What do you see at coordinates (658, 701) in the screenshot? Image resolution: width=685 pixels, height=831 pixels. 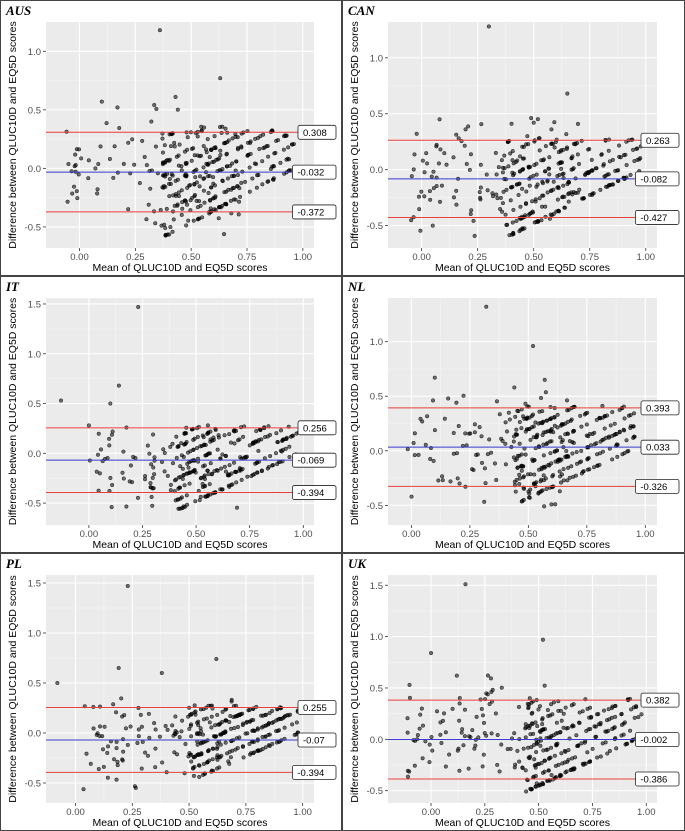 I see `upper-loa-label: 0.382` at bounding box center [658, 701].